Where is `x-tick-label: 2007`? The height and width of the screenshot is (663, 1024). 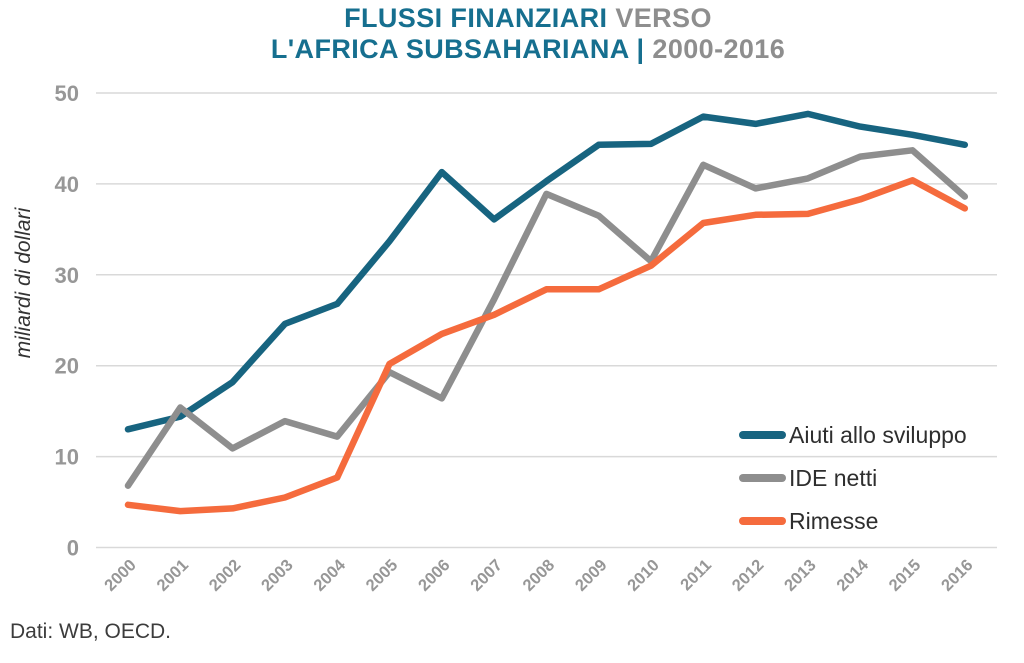
x-tick-label: 2007 is located at coordinates (486, 575).